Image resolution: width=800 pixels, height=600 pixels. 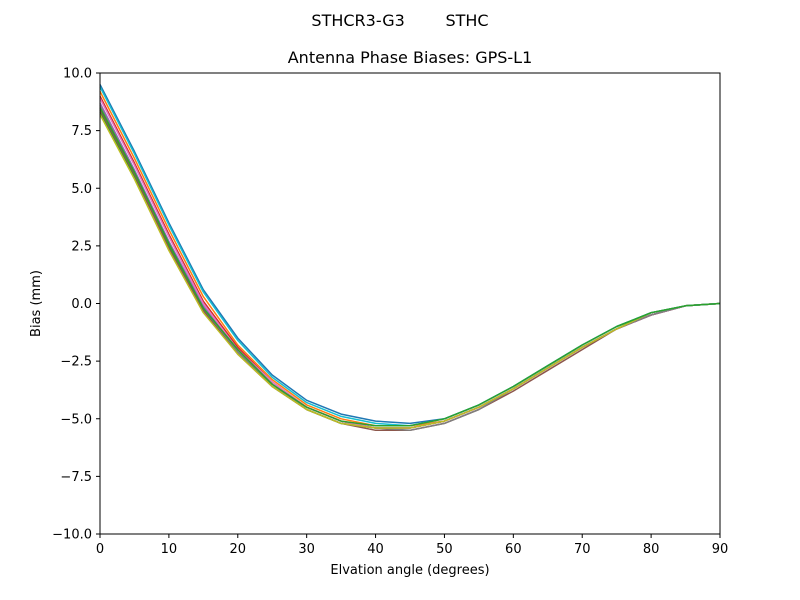 I want to click on x-tick-label: 70, so click(x=582, y=549).